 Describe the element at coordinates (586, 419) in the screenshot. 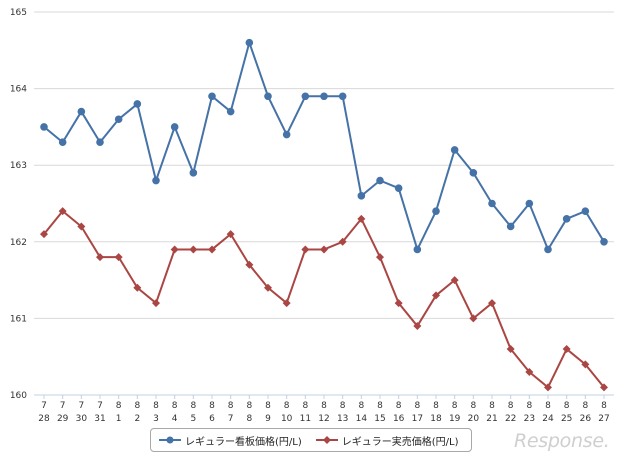

I see `x-tick-label-day: 26` at that location.